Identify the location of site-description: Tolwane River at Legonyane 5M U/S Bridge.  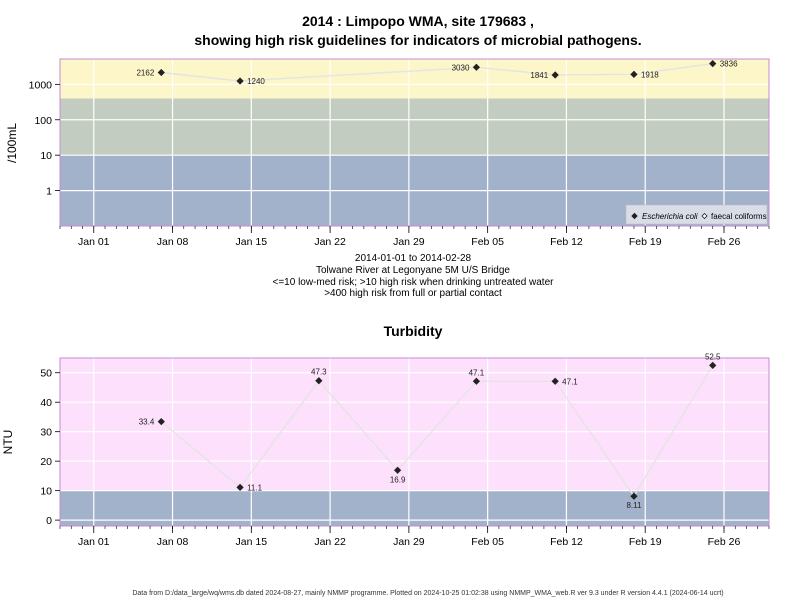
(413, 270).